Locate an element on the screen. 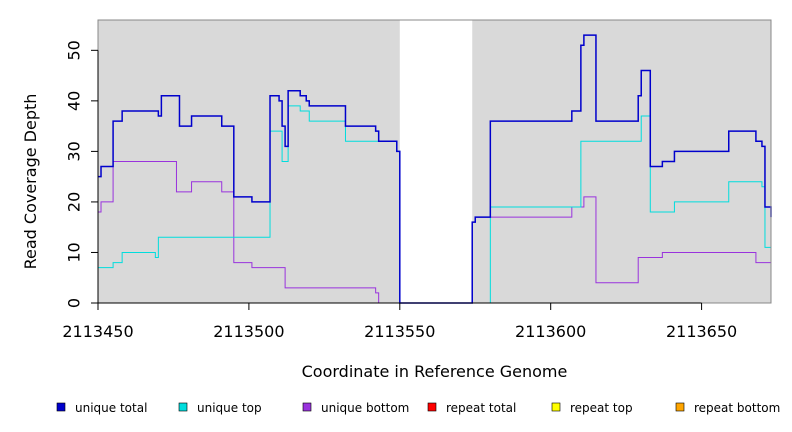 The image size is (792, 432). legend-label: repeat bottom is located at coordinates (737, 408).